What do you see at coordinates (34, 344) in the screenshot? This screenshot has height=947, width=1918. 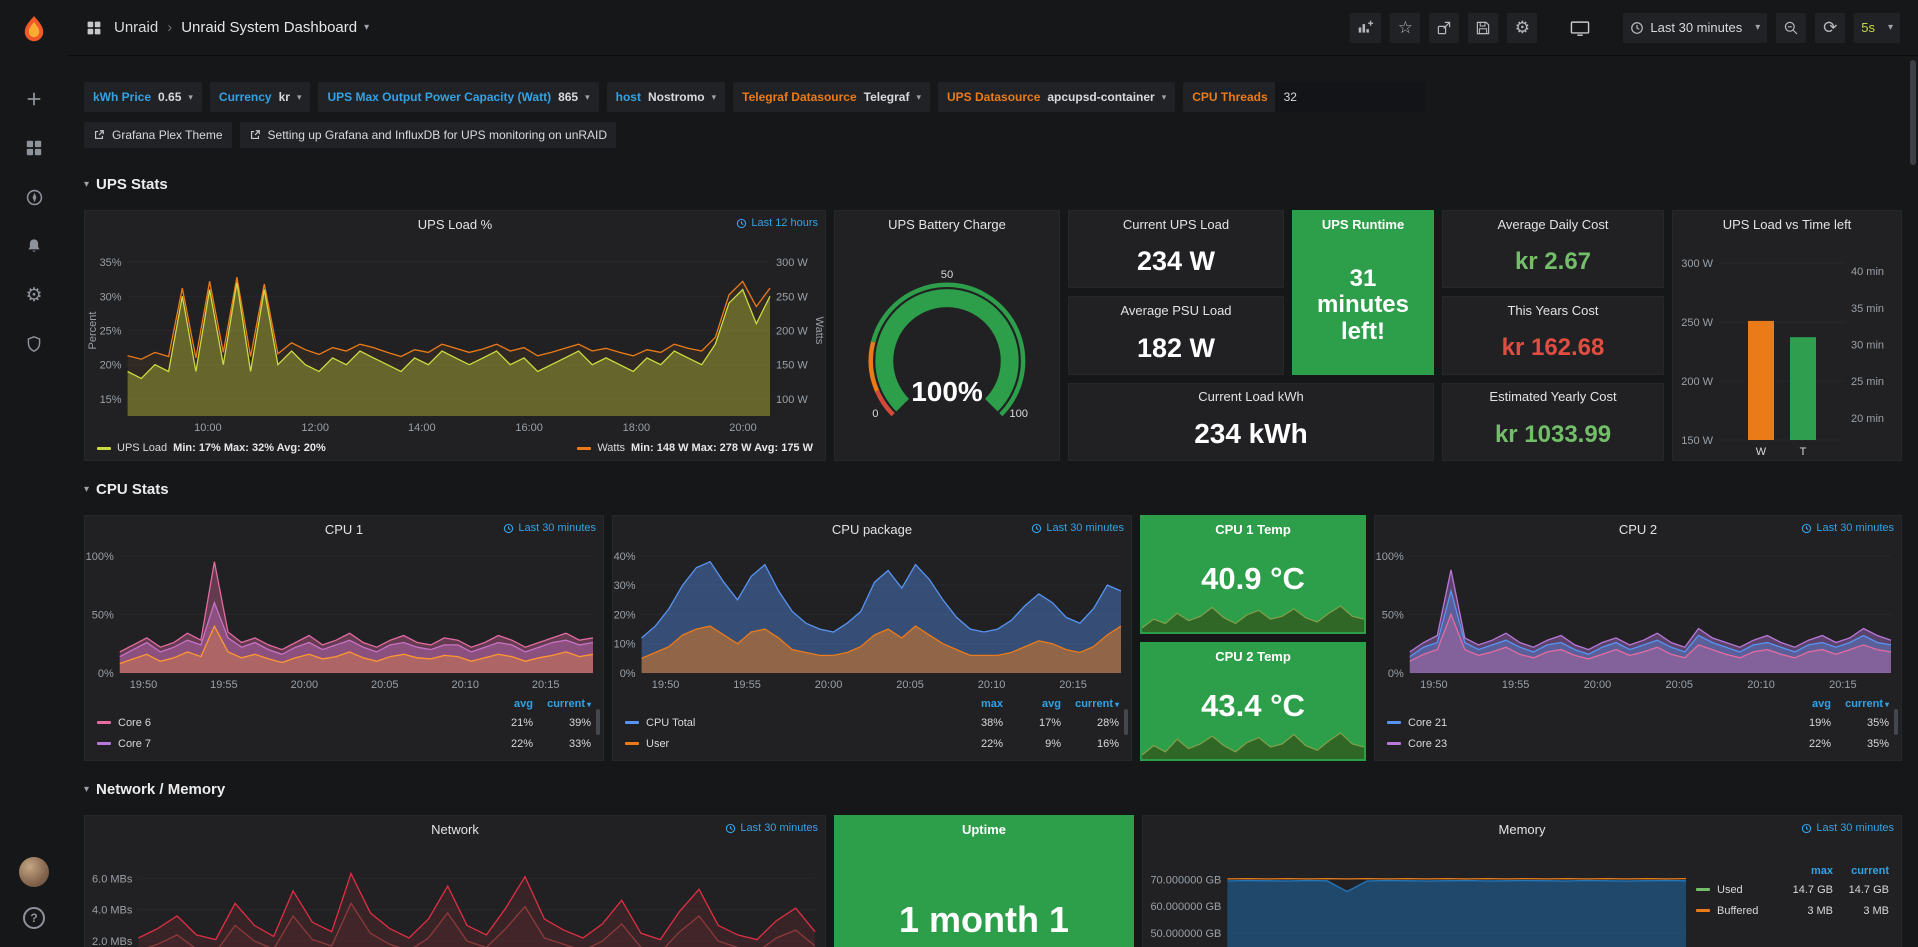 I see `server-admin-icon` at bounding box center [34, 344].